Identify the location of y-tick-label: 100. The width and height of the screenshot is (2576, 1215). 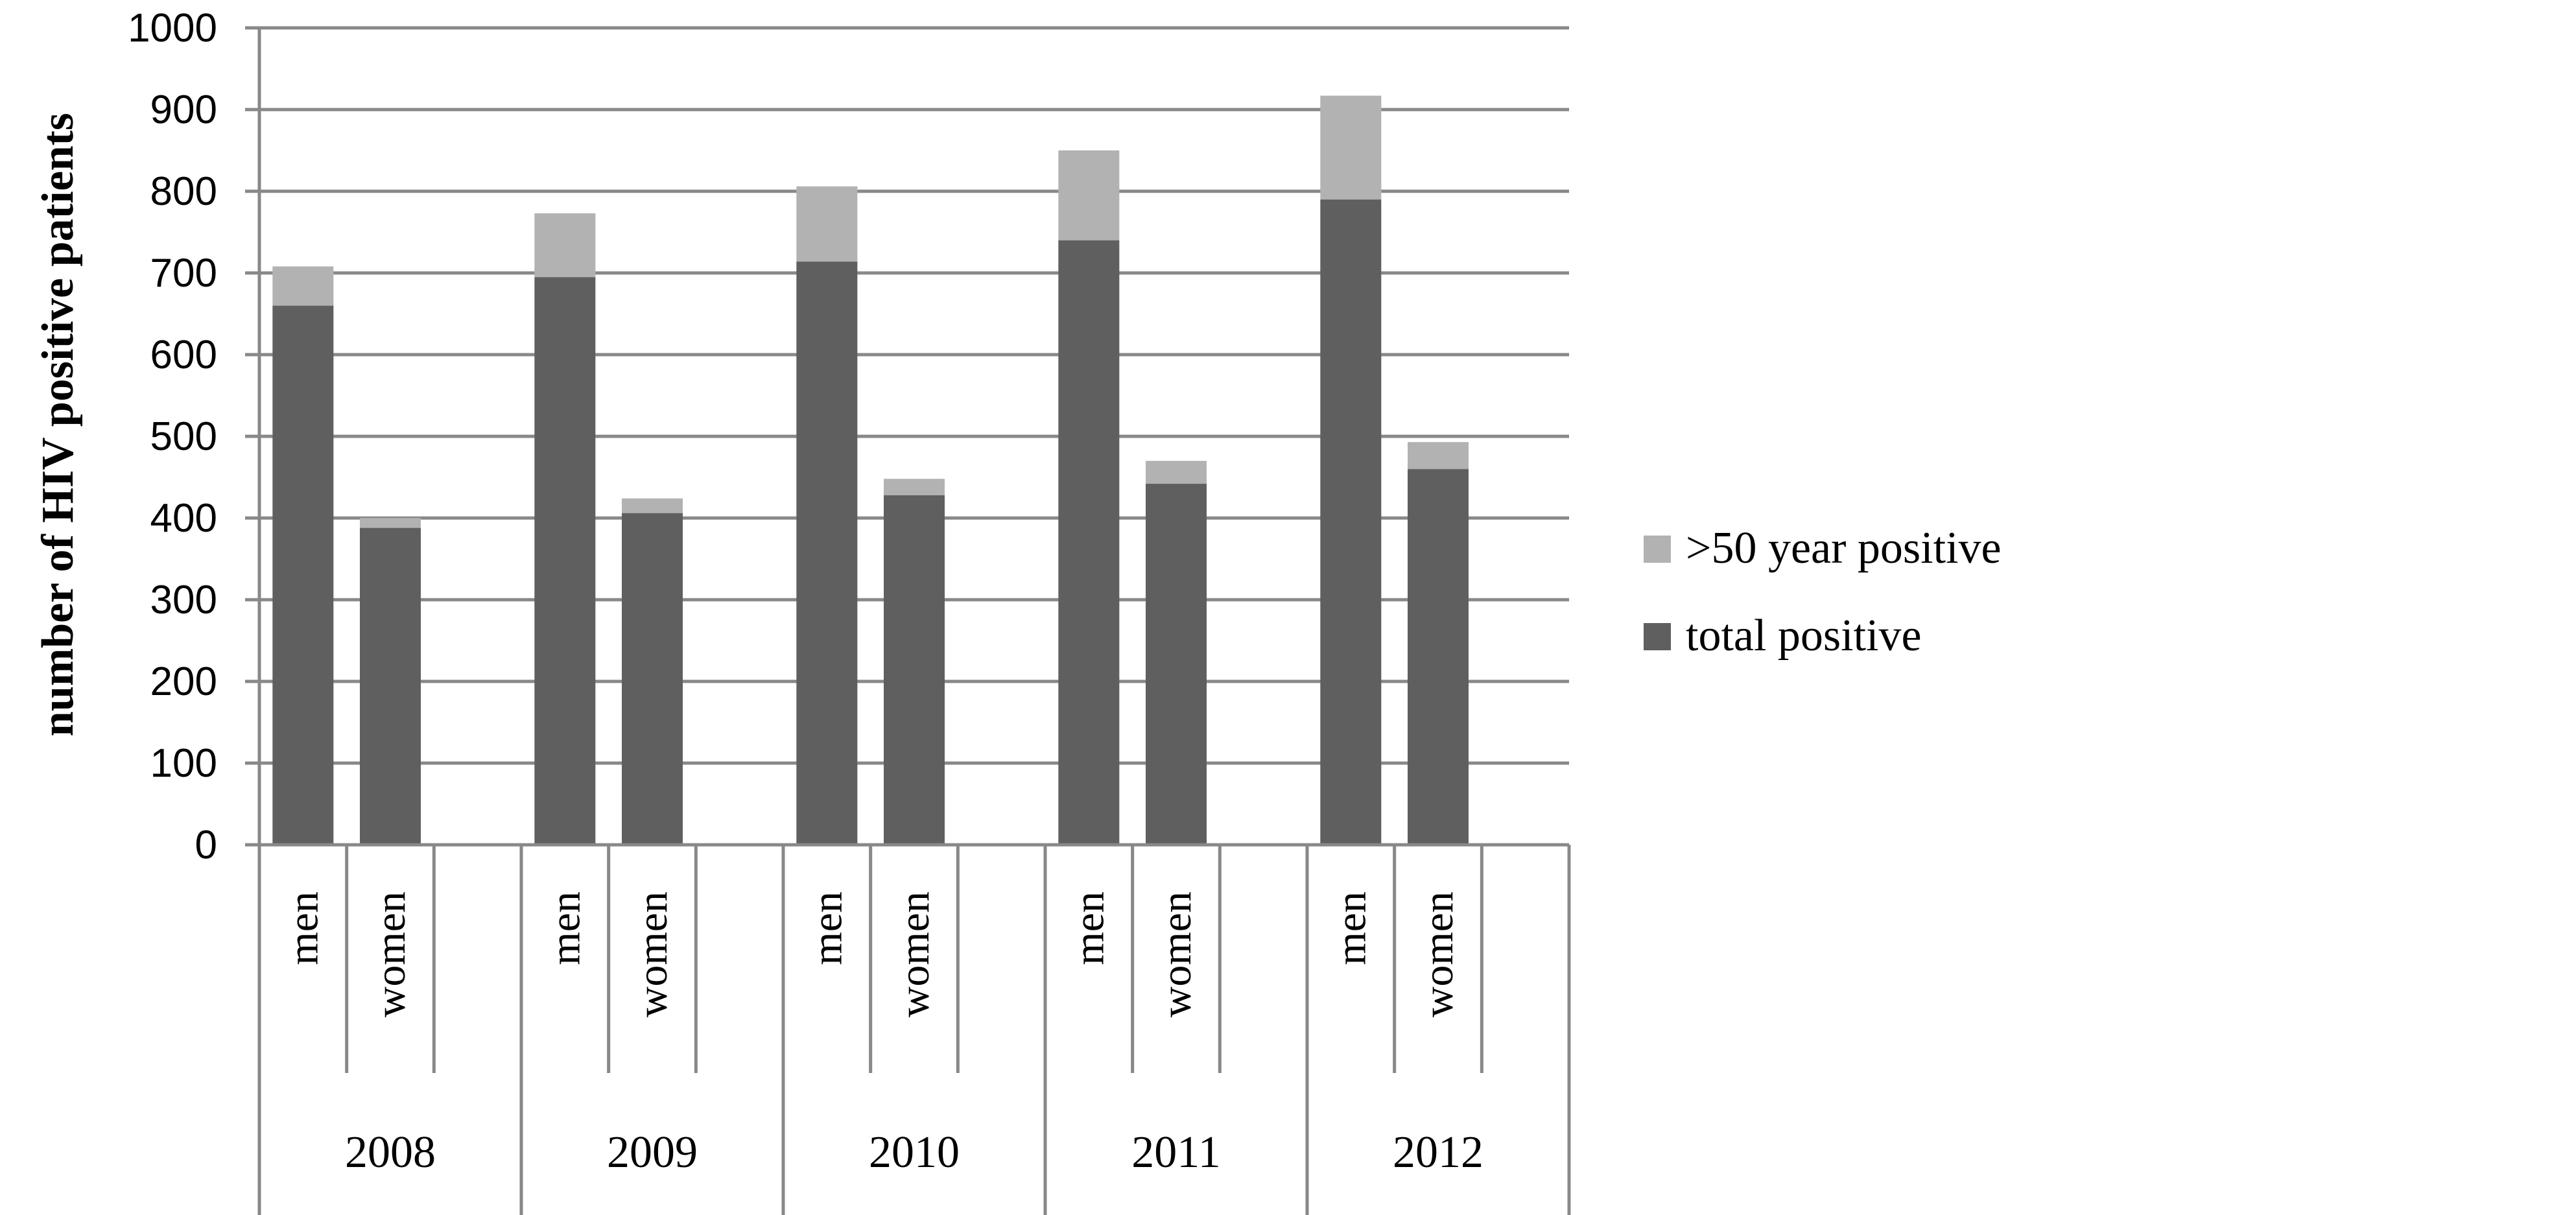
(183, 763).